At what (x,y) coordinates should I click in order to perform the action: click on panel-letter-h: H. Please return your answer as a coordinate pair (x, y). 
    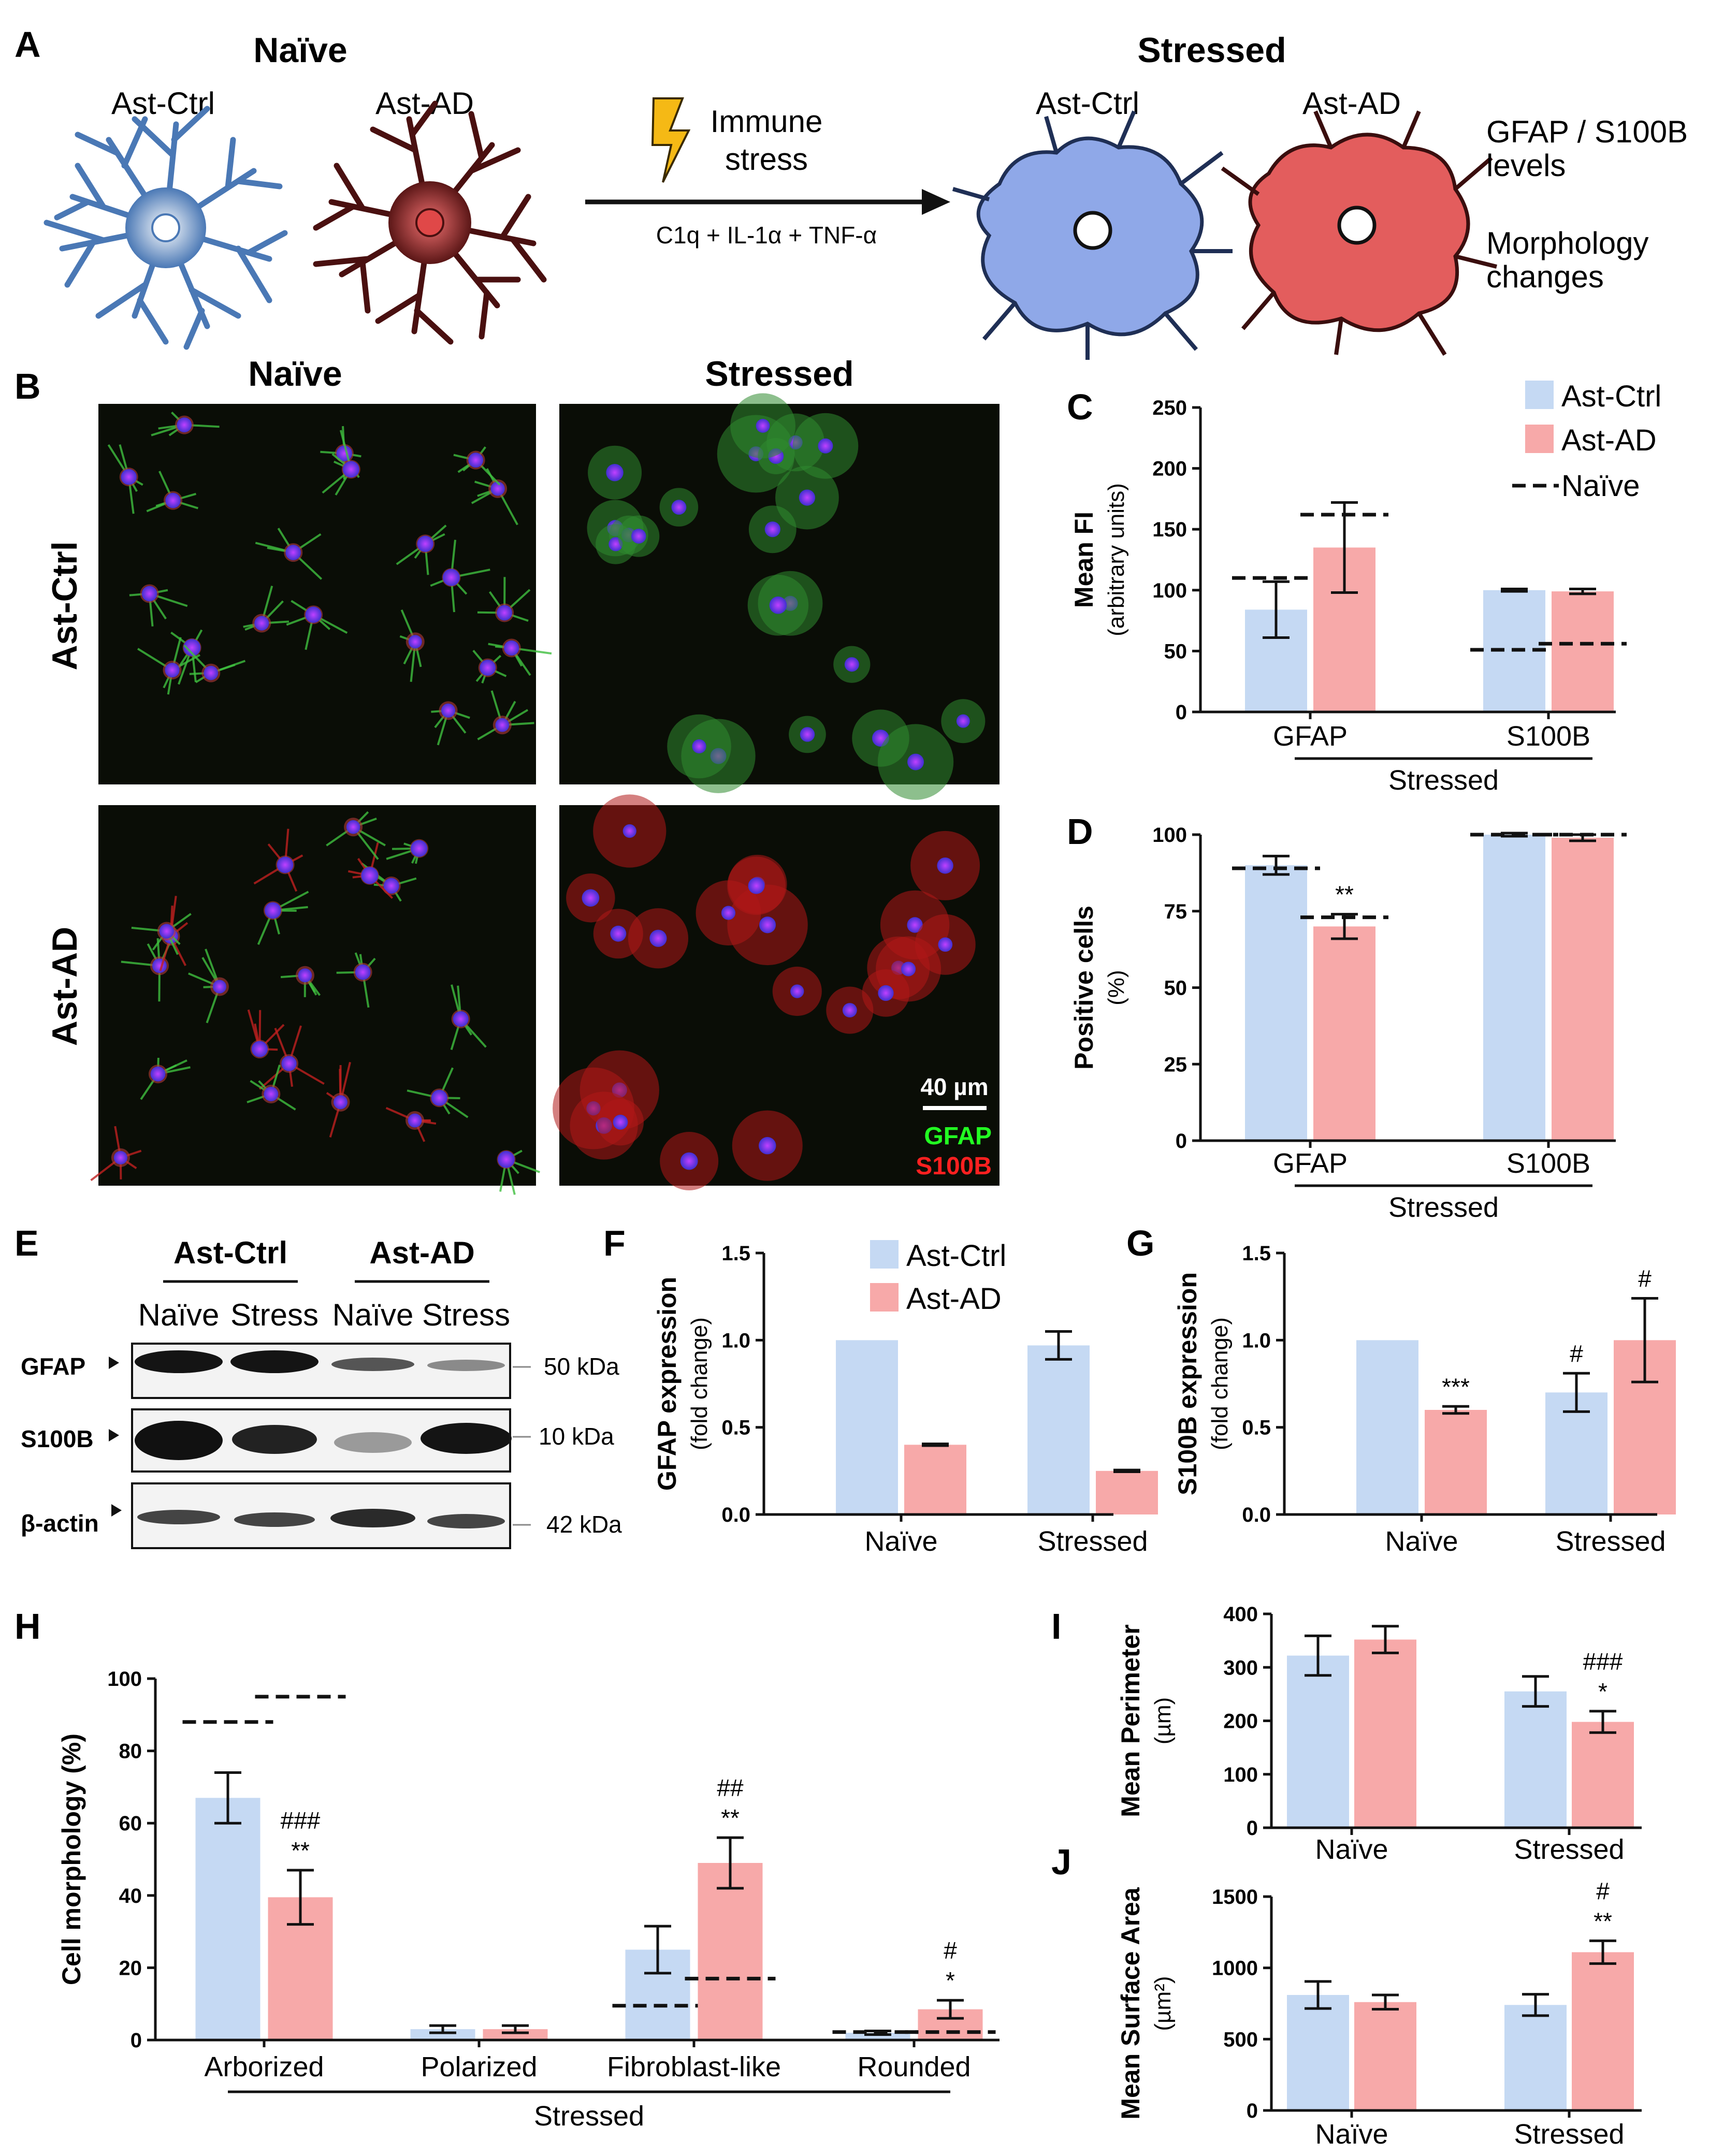
    Looking at the image, I should click on (28, 1626).